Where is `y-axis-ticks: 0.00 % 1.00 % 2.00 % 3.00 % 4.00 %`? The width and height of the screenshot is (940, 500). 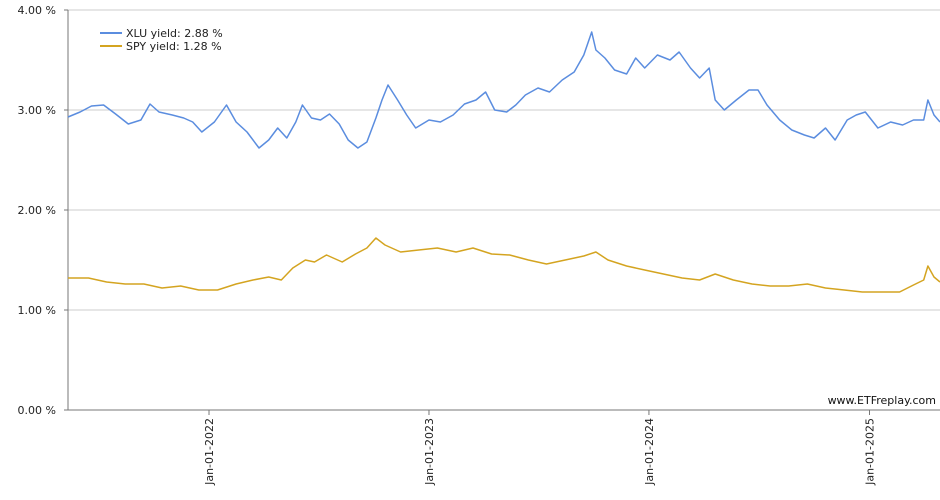 y-axis-ticks: 0.00 % 1.00 % 2.00 % 3.00 % 4.00 % is located at coordinates (43, 210).